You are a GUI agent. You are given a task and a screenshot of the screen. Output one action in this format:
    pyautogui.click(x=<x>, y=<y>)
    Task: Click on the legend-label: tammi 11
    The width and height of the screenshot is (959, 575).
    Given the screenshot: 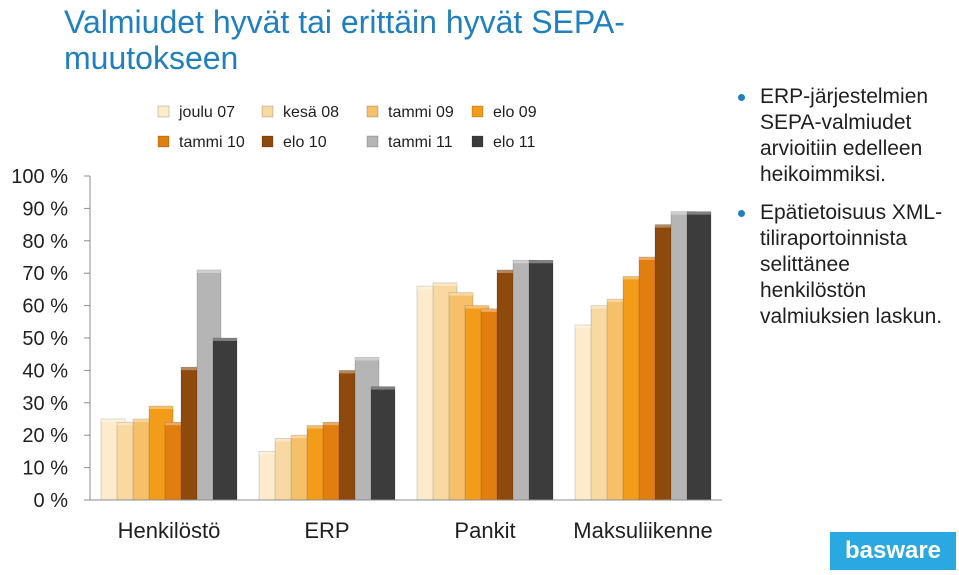 What is the action you would take?
    pyautogui.click(x=420, y=142)
    